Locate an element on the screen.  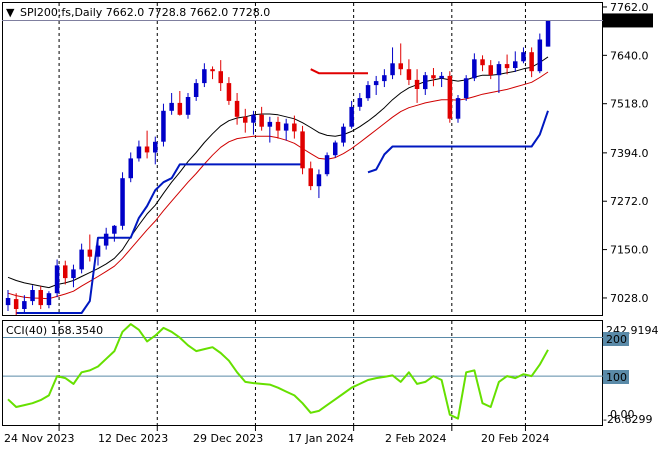
cci-axis-min: -26.6299 is located at coordinates (627, 419).